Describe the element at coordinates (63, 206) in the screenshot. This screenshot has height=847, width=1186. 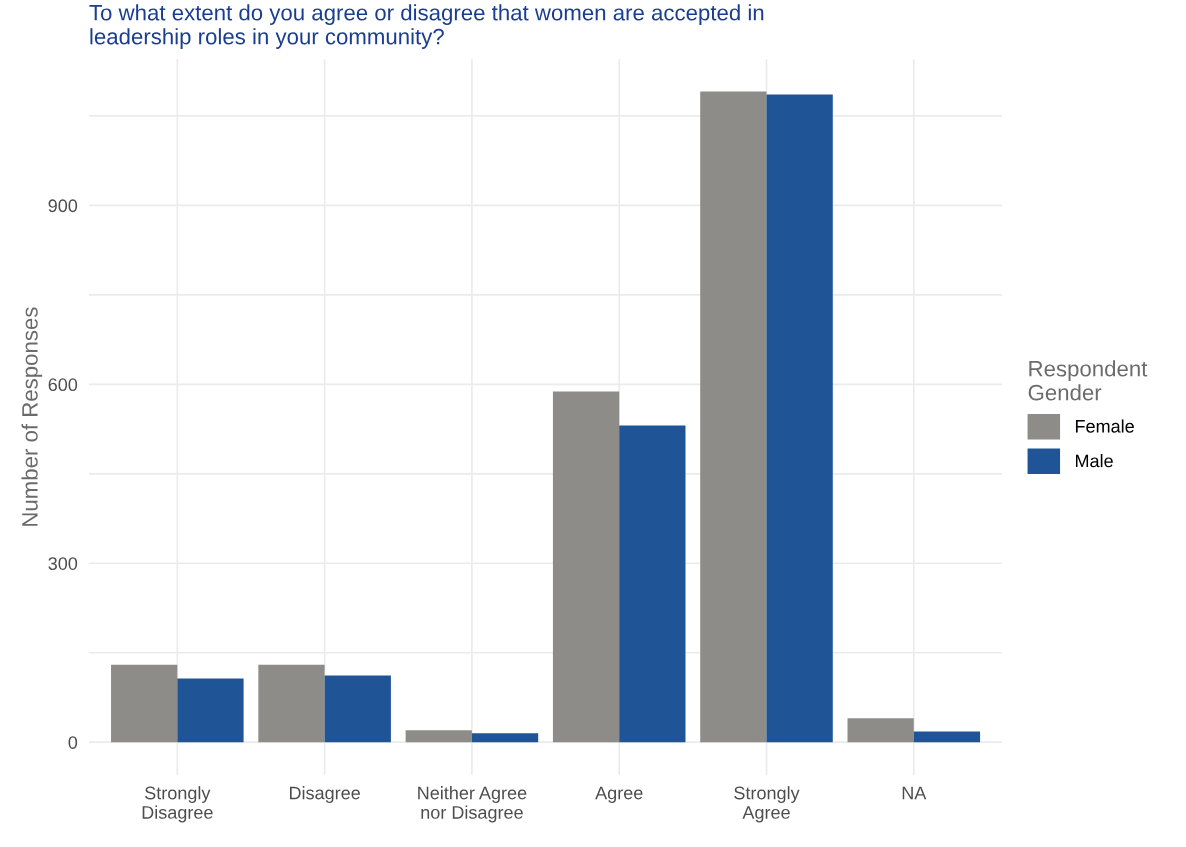
I see `y-tick-label: 900` at that location.